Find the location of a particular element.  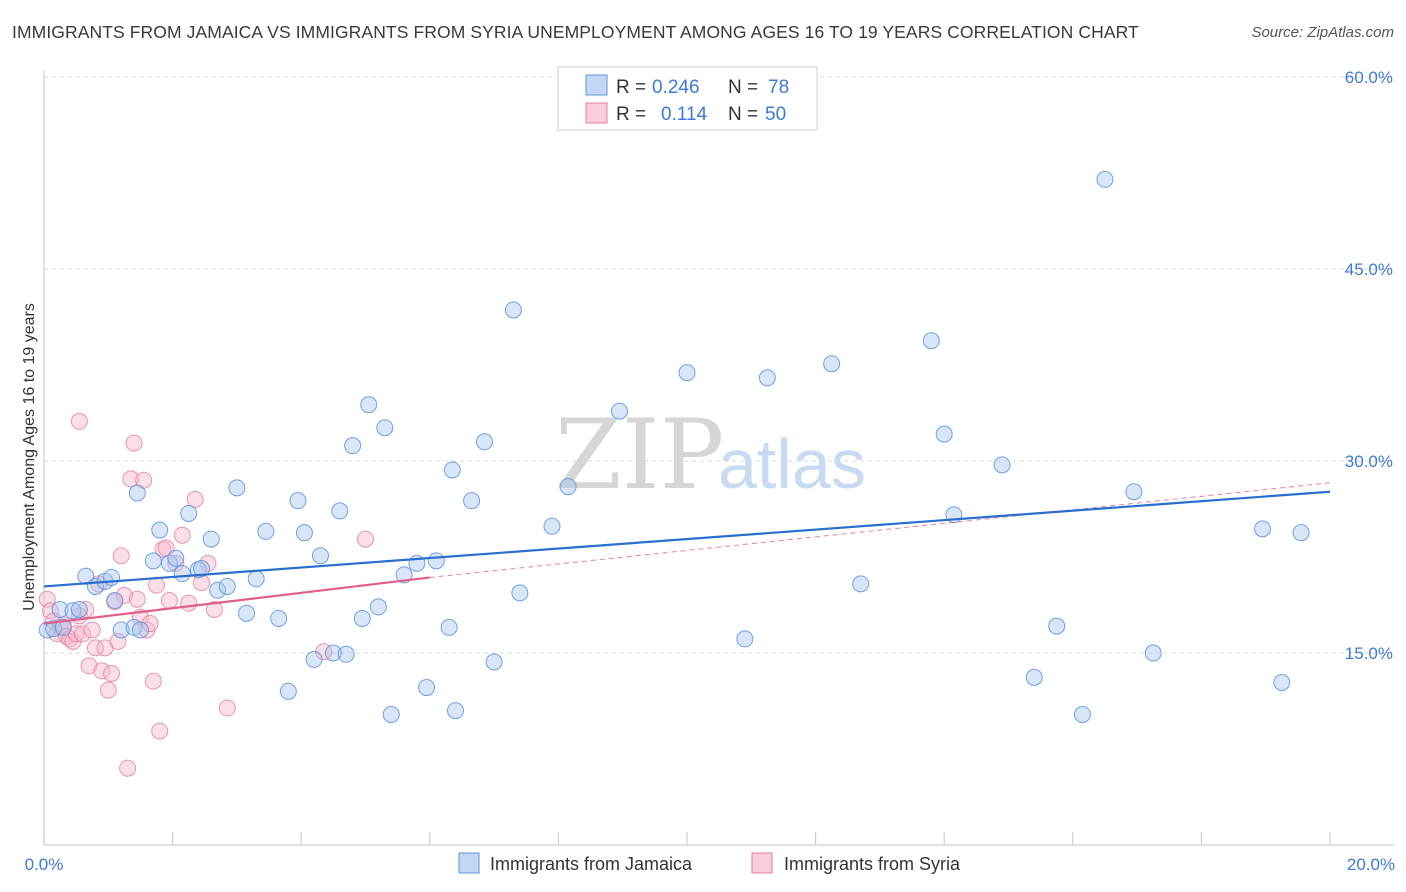

legend-r-label-syria: R = is located at coordinates (631, 114).